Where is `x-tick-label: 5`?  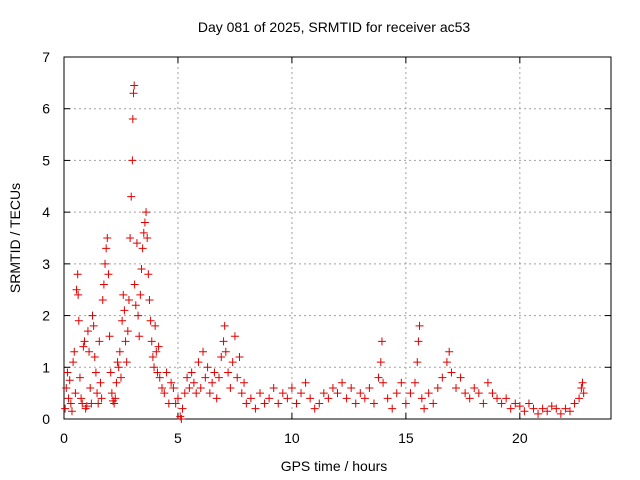 x-tick-label: 5 is located at coordinates (178, 438).